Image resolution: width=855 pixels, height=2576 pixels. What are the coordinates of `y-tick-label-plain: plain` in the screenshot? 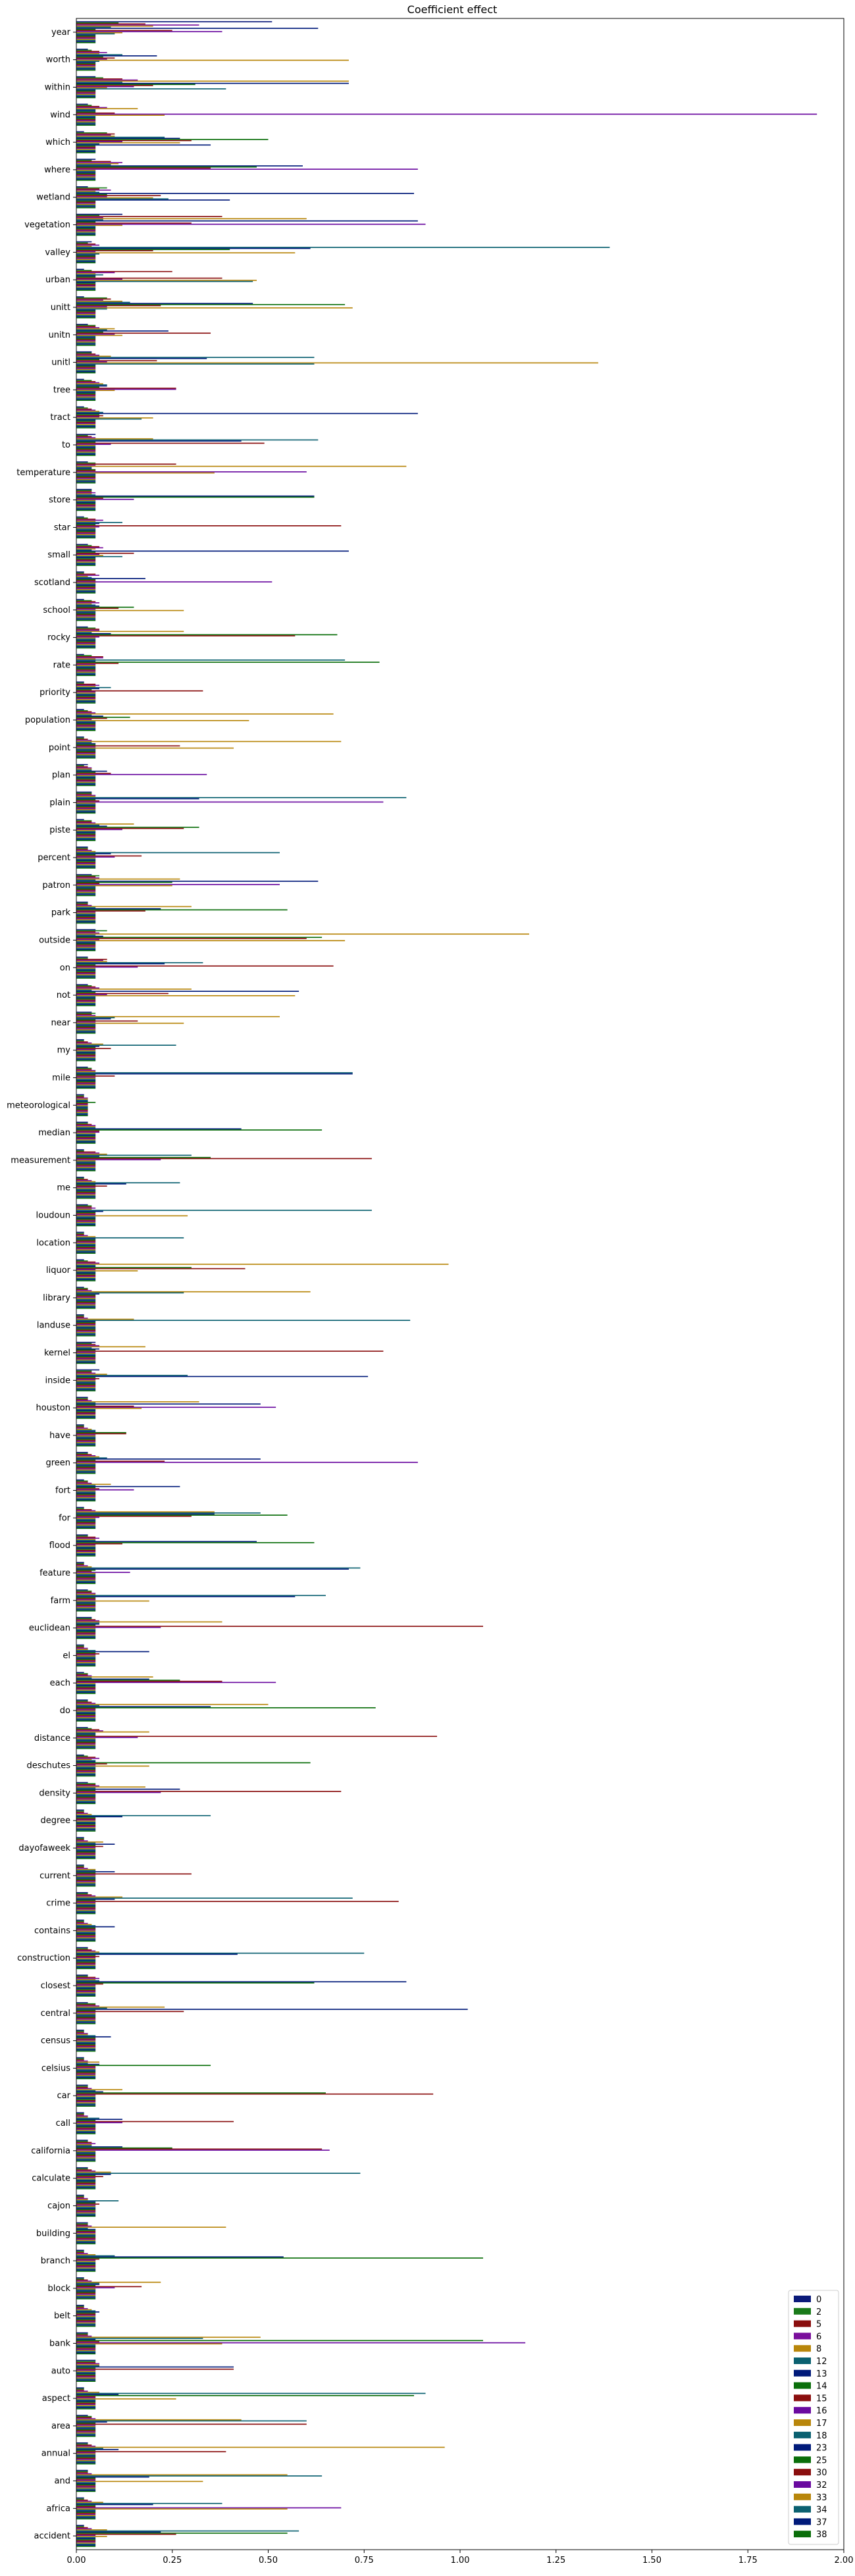 It's located at (60, 803).